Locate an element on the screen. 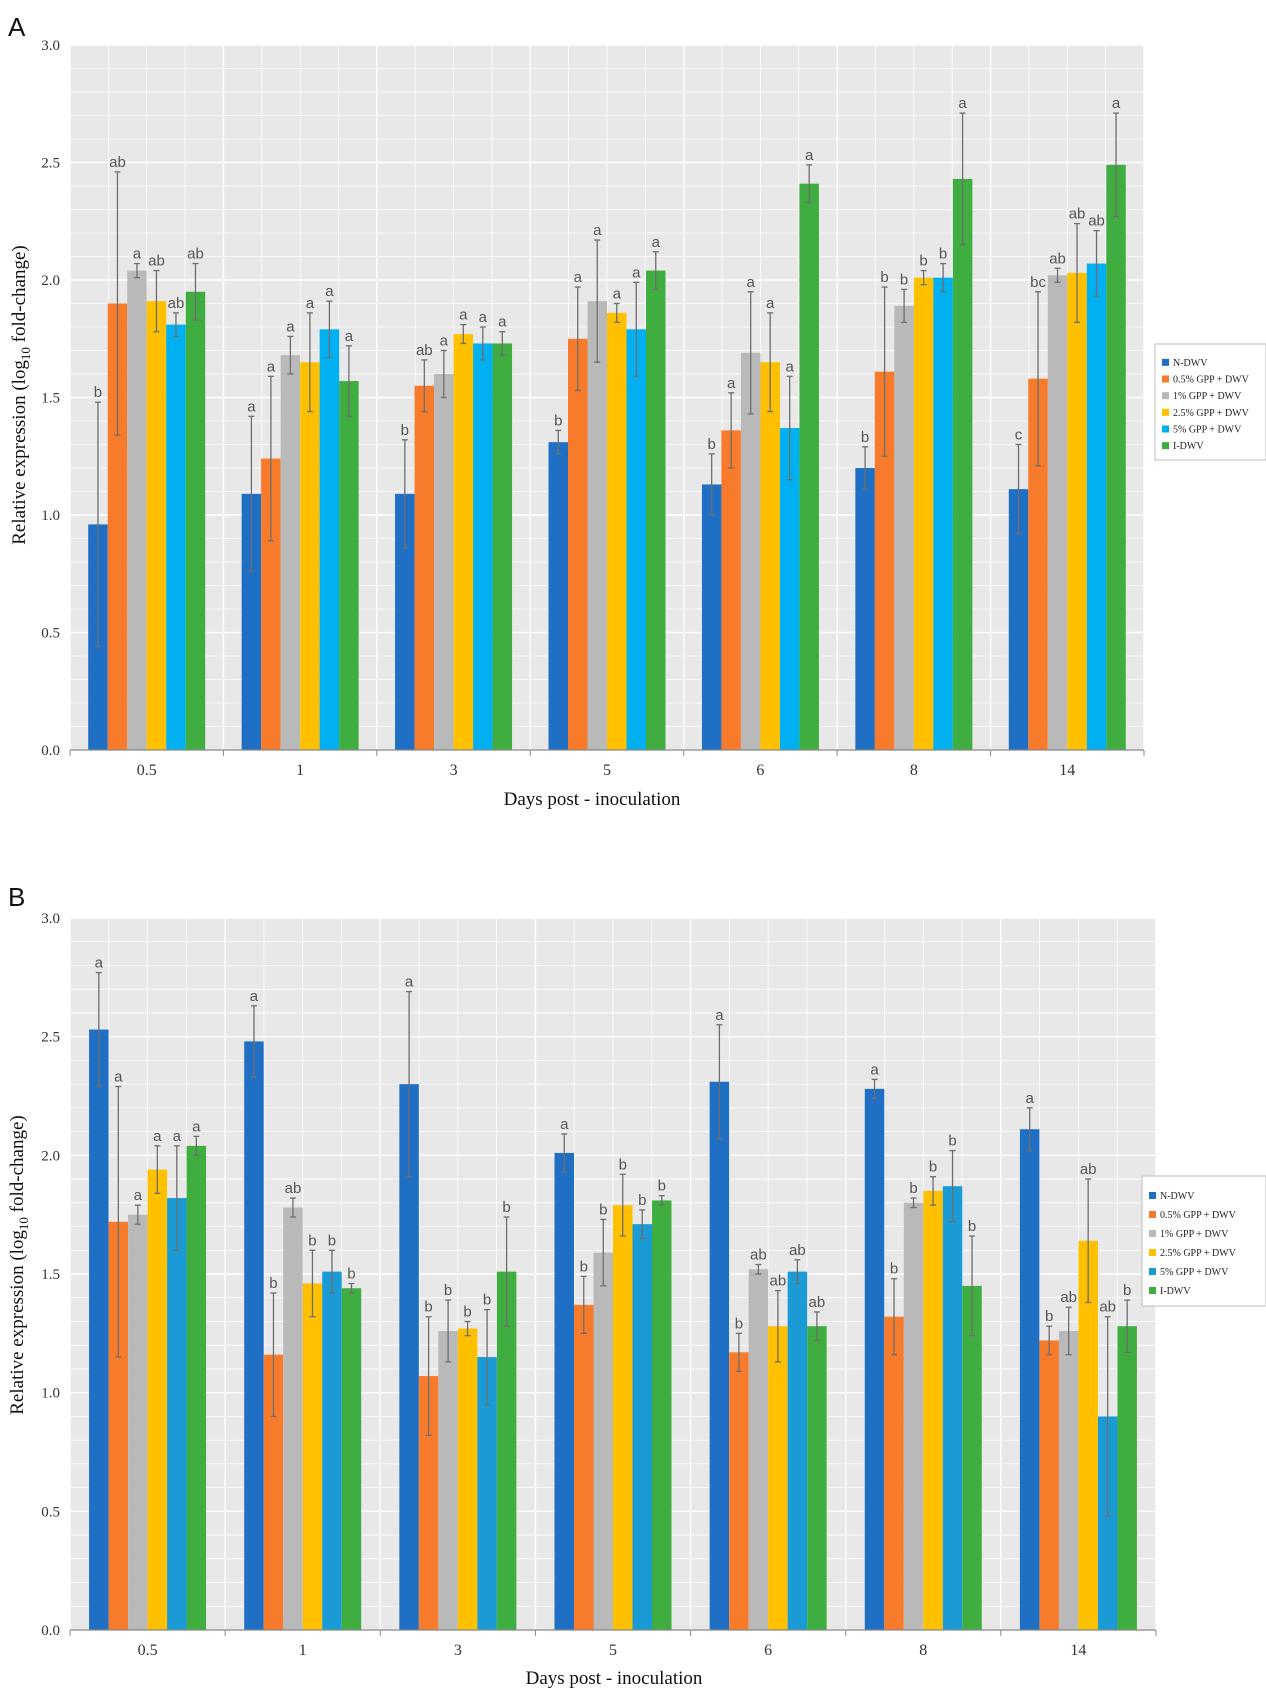 The image size is (1266, 1691). panel-a-significance-label: c is located at coordinates (1019, 435).